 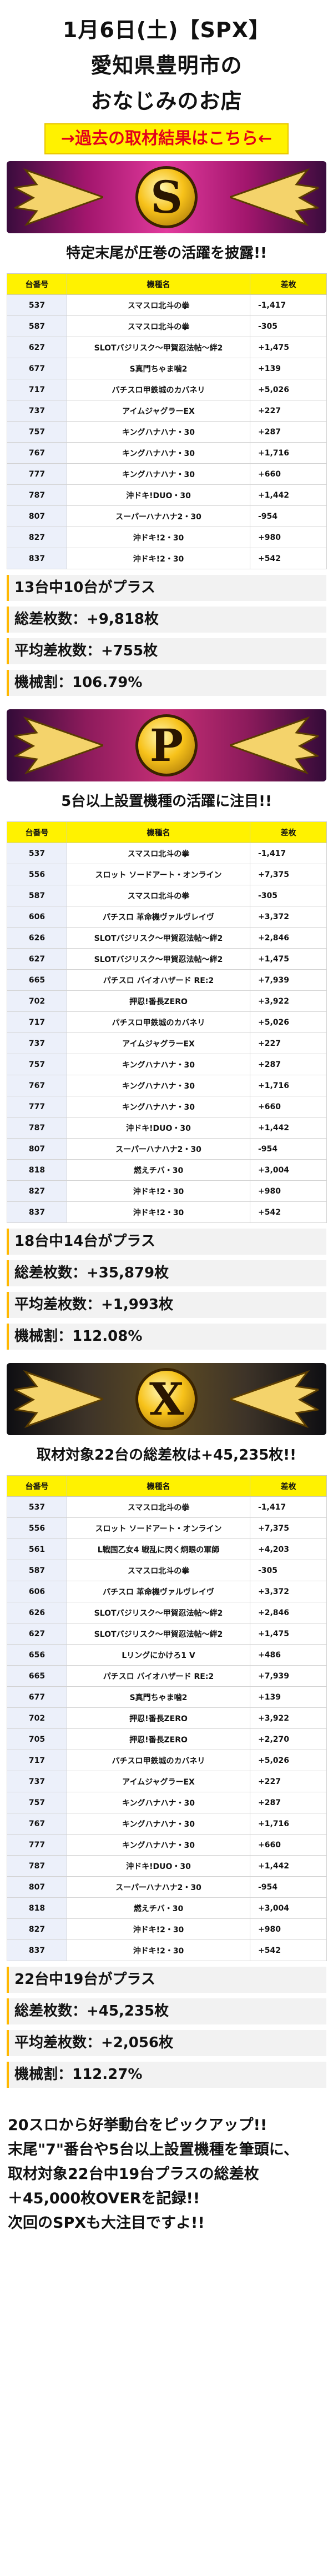 I want to click on machine-number-cell: 777, so click(x=37, y=1845).